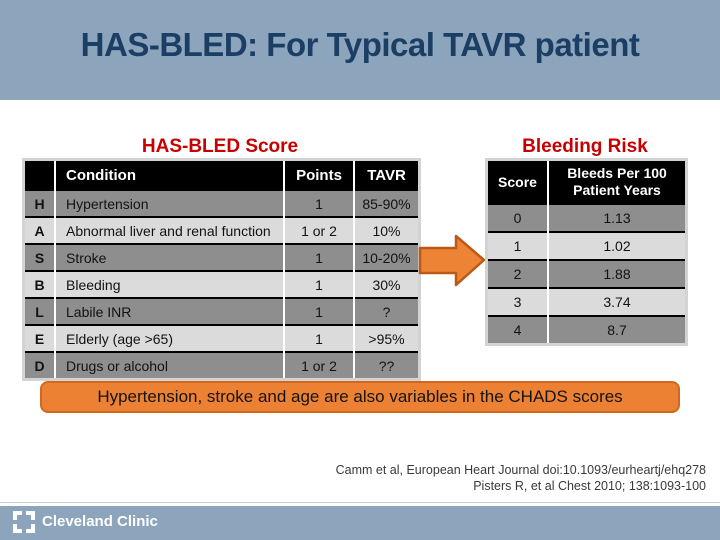 The height and width of the screenshot is (540, 720). What do you see at coordinates (220, 146) in the screenshot?
I see `hasbled-score-heading: HAS-BLED Score` at bounding box center [220, 146].